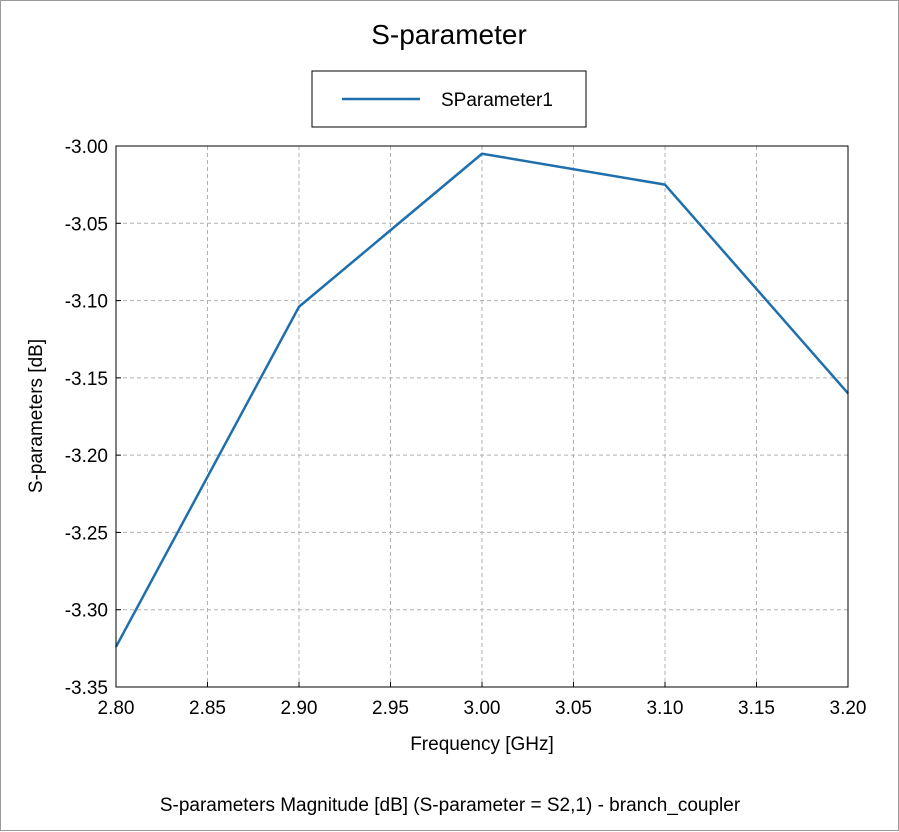  Describe the element at coordinates (93, 418) in the screenshot. I see `y-axis-ticks: -3.00 -3.05 -3.10 -3.15 -3.20 -3.25 -3.30 -3.35` at that location.